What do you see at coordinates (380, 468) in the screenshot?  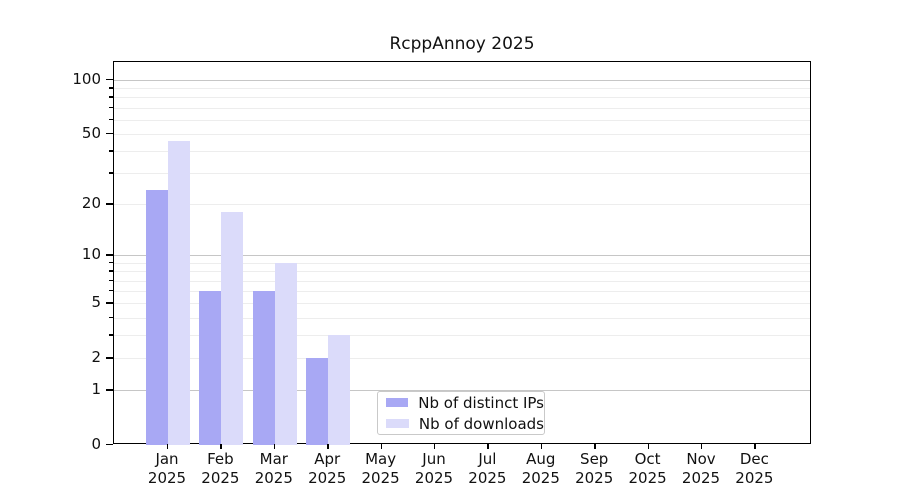 I see `x-axis-label-may: May 2025` at bounding box center [380, 468].